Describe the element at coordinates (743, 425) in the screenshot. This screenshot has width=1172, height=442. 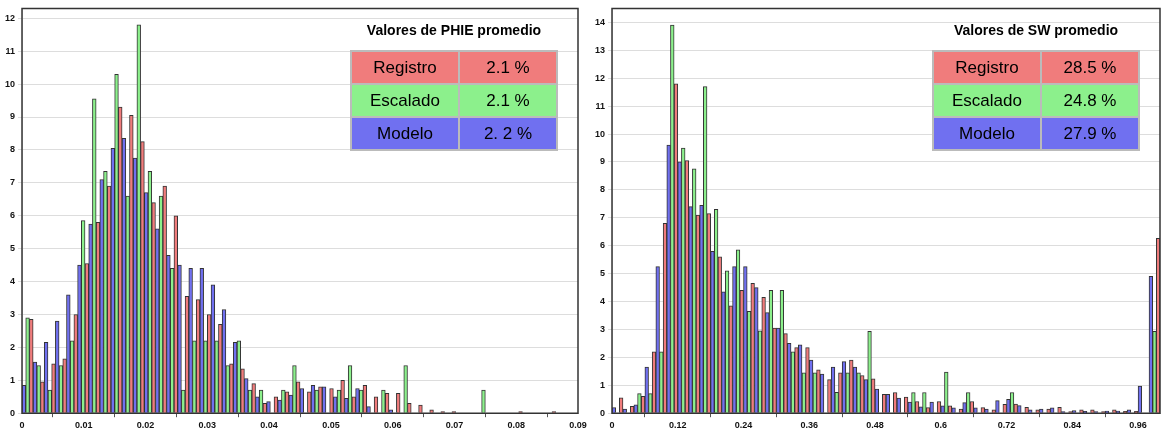
I see `x-tick-label: 0.24` at that location.